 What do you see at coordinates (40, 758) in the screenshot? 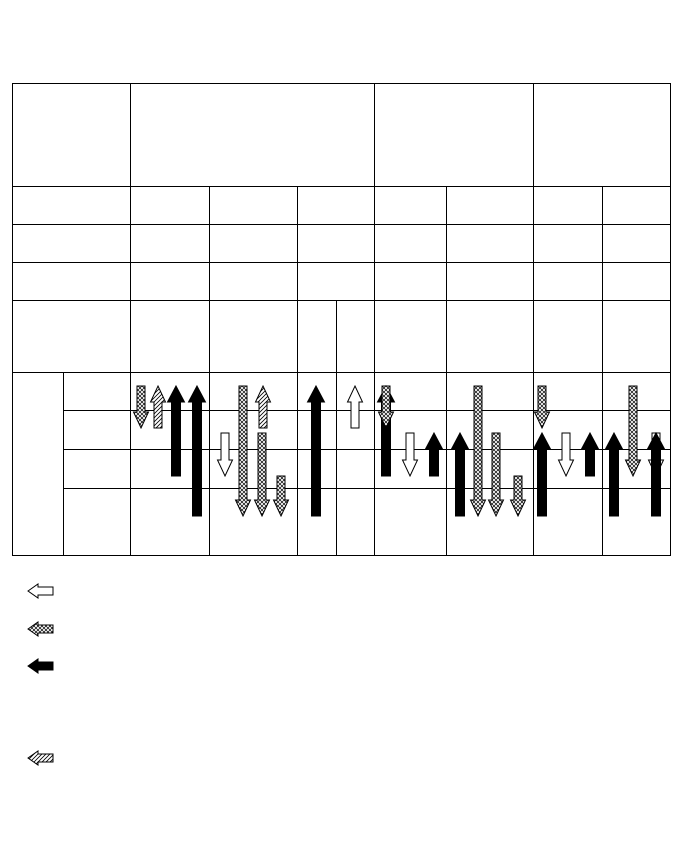
I see `hatched-arrow-icon` at bounding box center [40, 758].